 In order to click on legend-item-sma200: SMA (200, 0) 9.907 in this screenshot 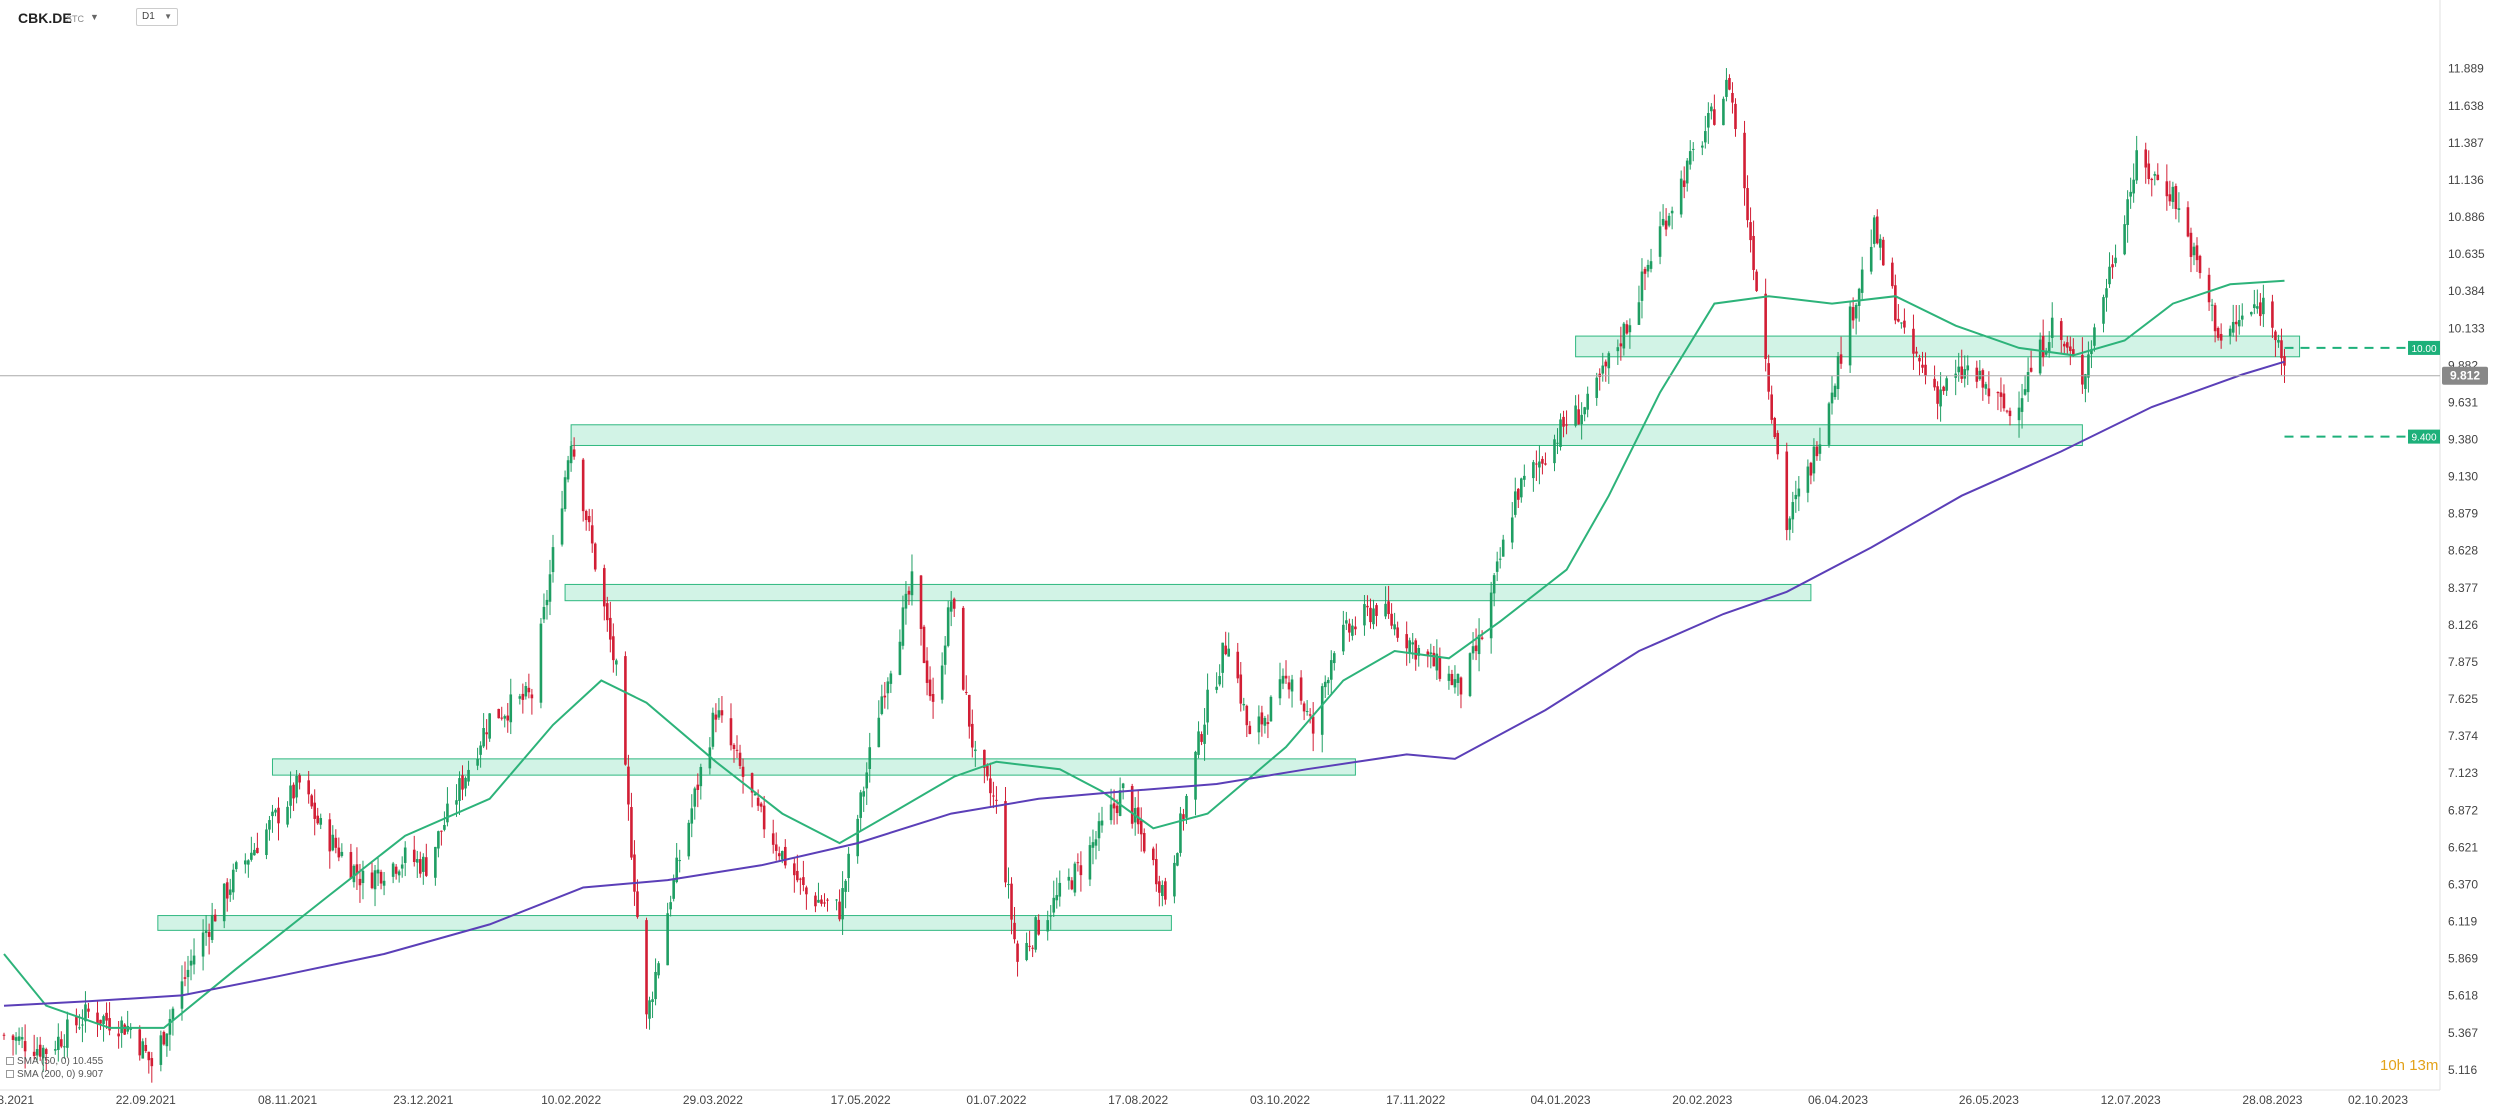, I will do `click(54, 1074)`.